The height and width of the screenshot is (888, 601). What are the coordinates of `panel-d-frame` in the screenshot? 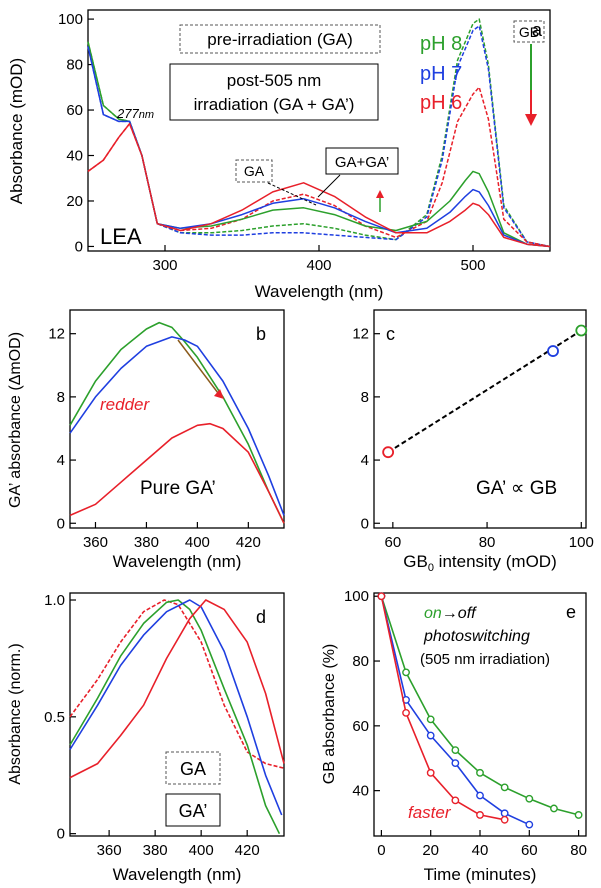 It's located at (177, 714).